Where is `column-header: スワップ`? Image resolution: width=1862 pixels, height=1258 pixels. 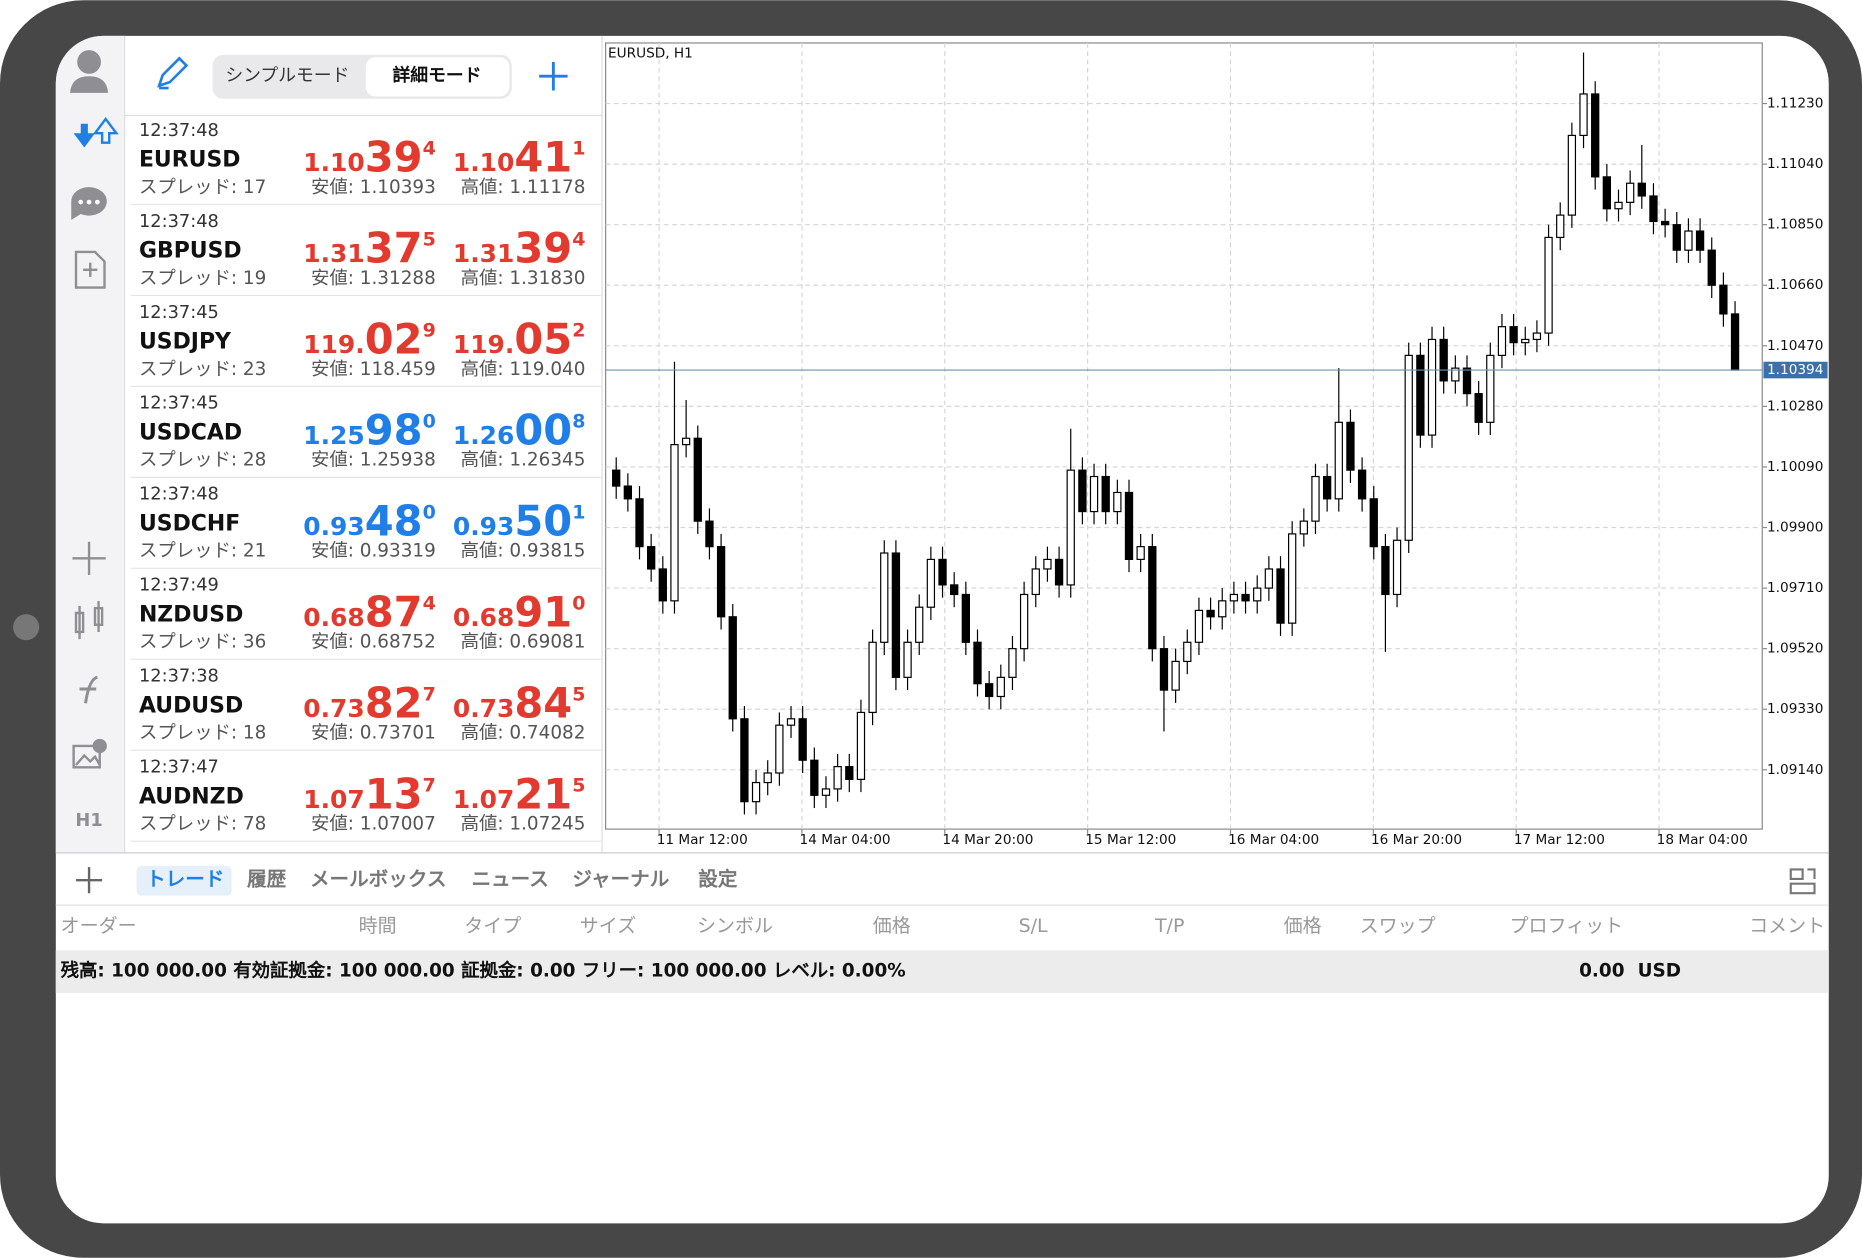 column-header: スワップ is located at coordinates (1398, 926).